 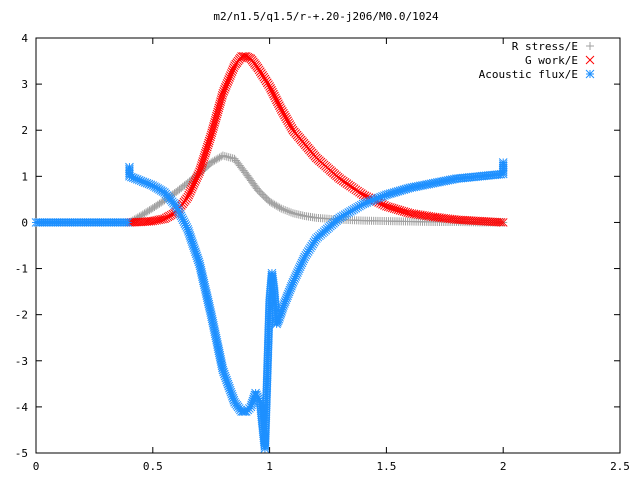 I want to click on series-3-baseline, so click(x=81, y=222).